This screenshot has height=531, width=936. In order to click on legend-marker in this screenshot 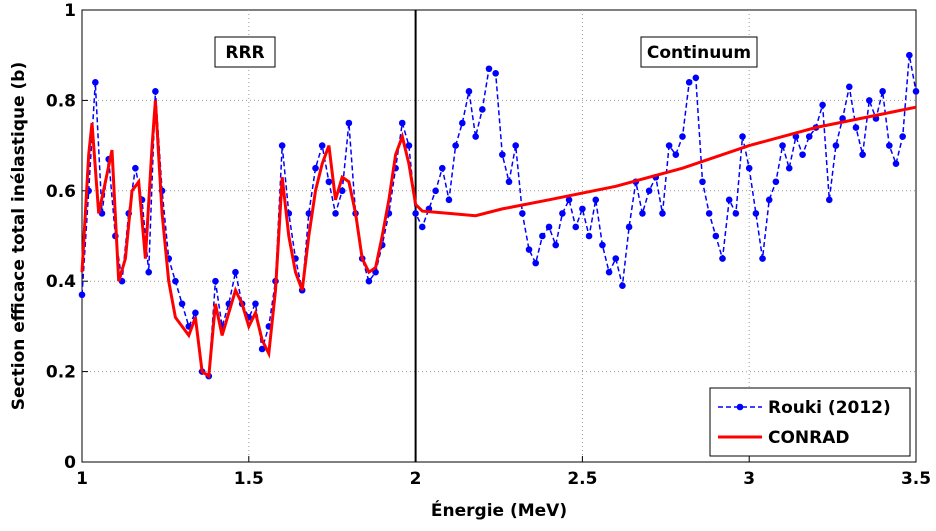, I will do `click(740, 407)`.